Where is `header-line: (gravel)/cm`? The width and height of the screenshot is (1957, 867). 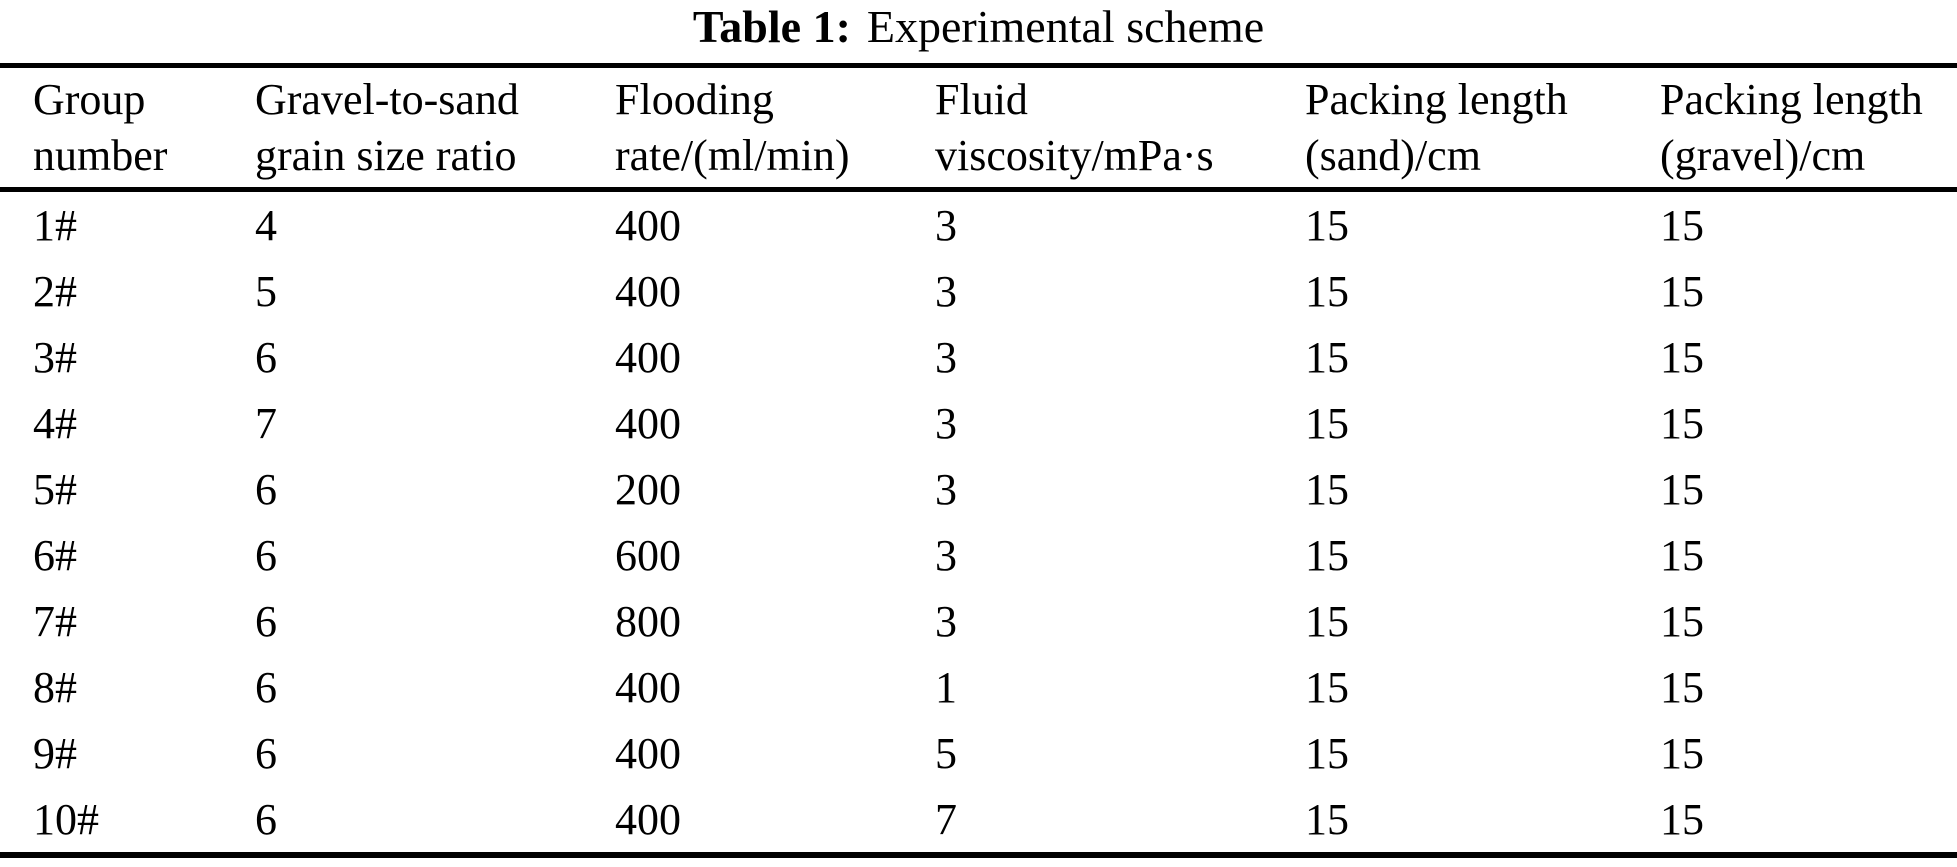 header-line: (gravel)/cm is located at coordinates (1763, 155).